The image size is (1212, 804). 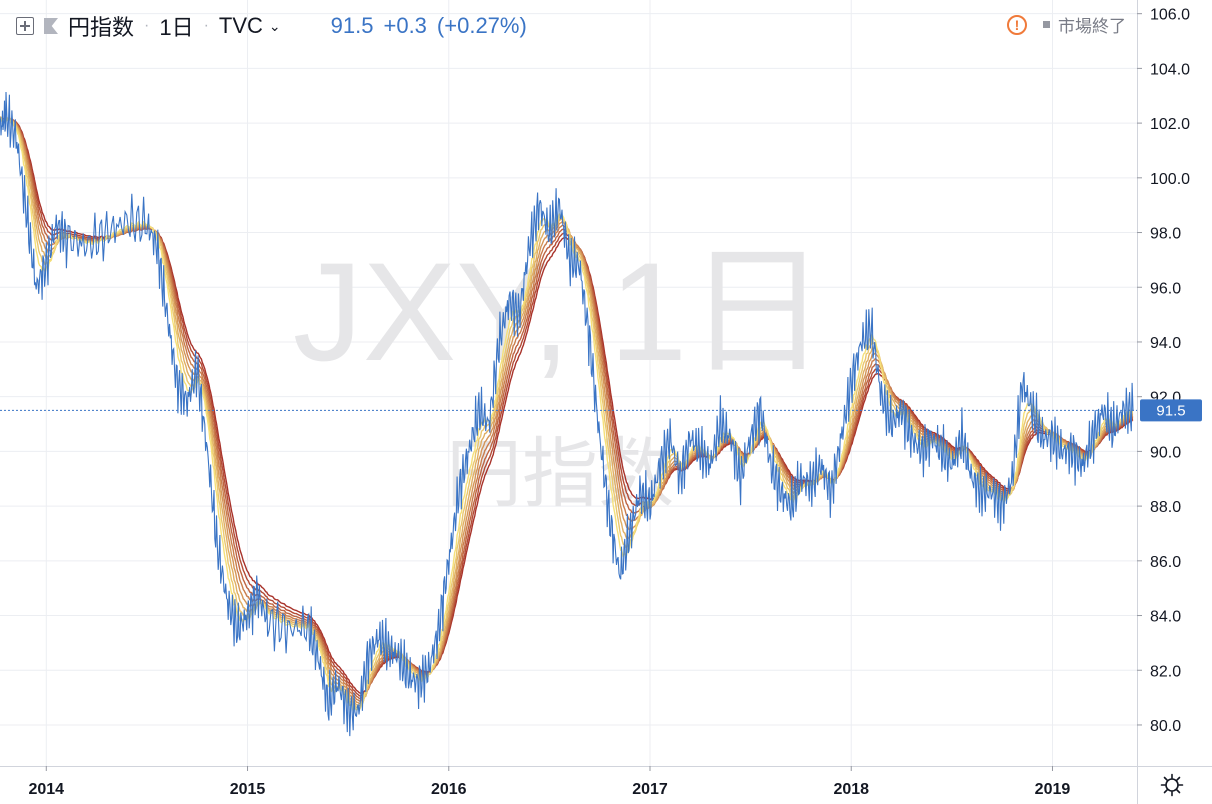 What do you see at coordinates (1170, 15) in the screenshot?
I see `price-tick-label: 106.0` at bounding box center [1170, 15].